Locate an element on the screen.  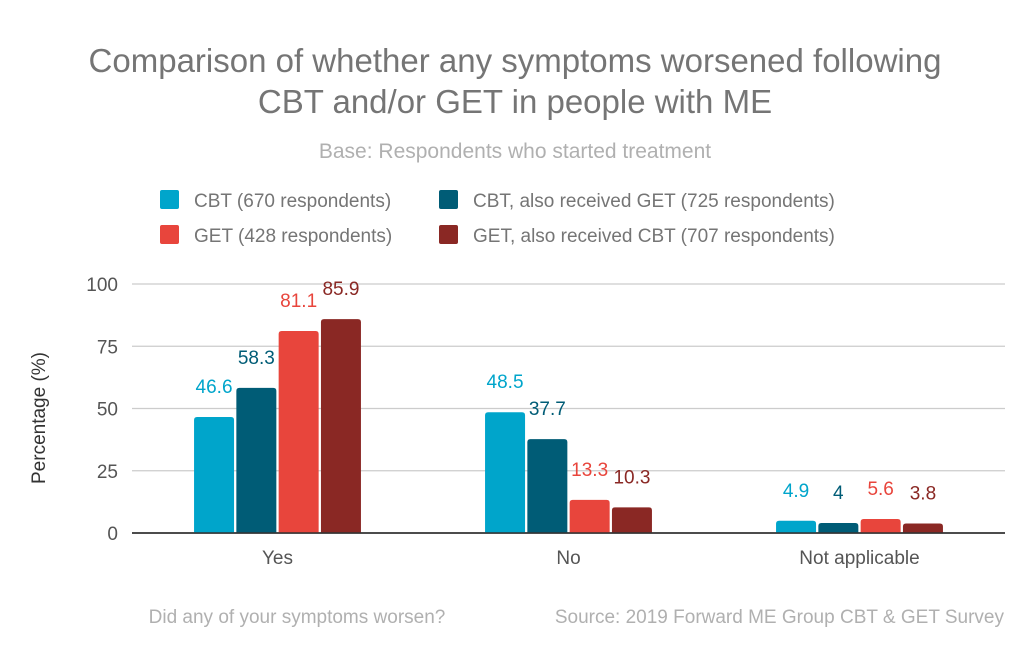
data-label: 4 is located at coordinates (838, 493).